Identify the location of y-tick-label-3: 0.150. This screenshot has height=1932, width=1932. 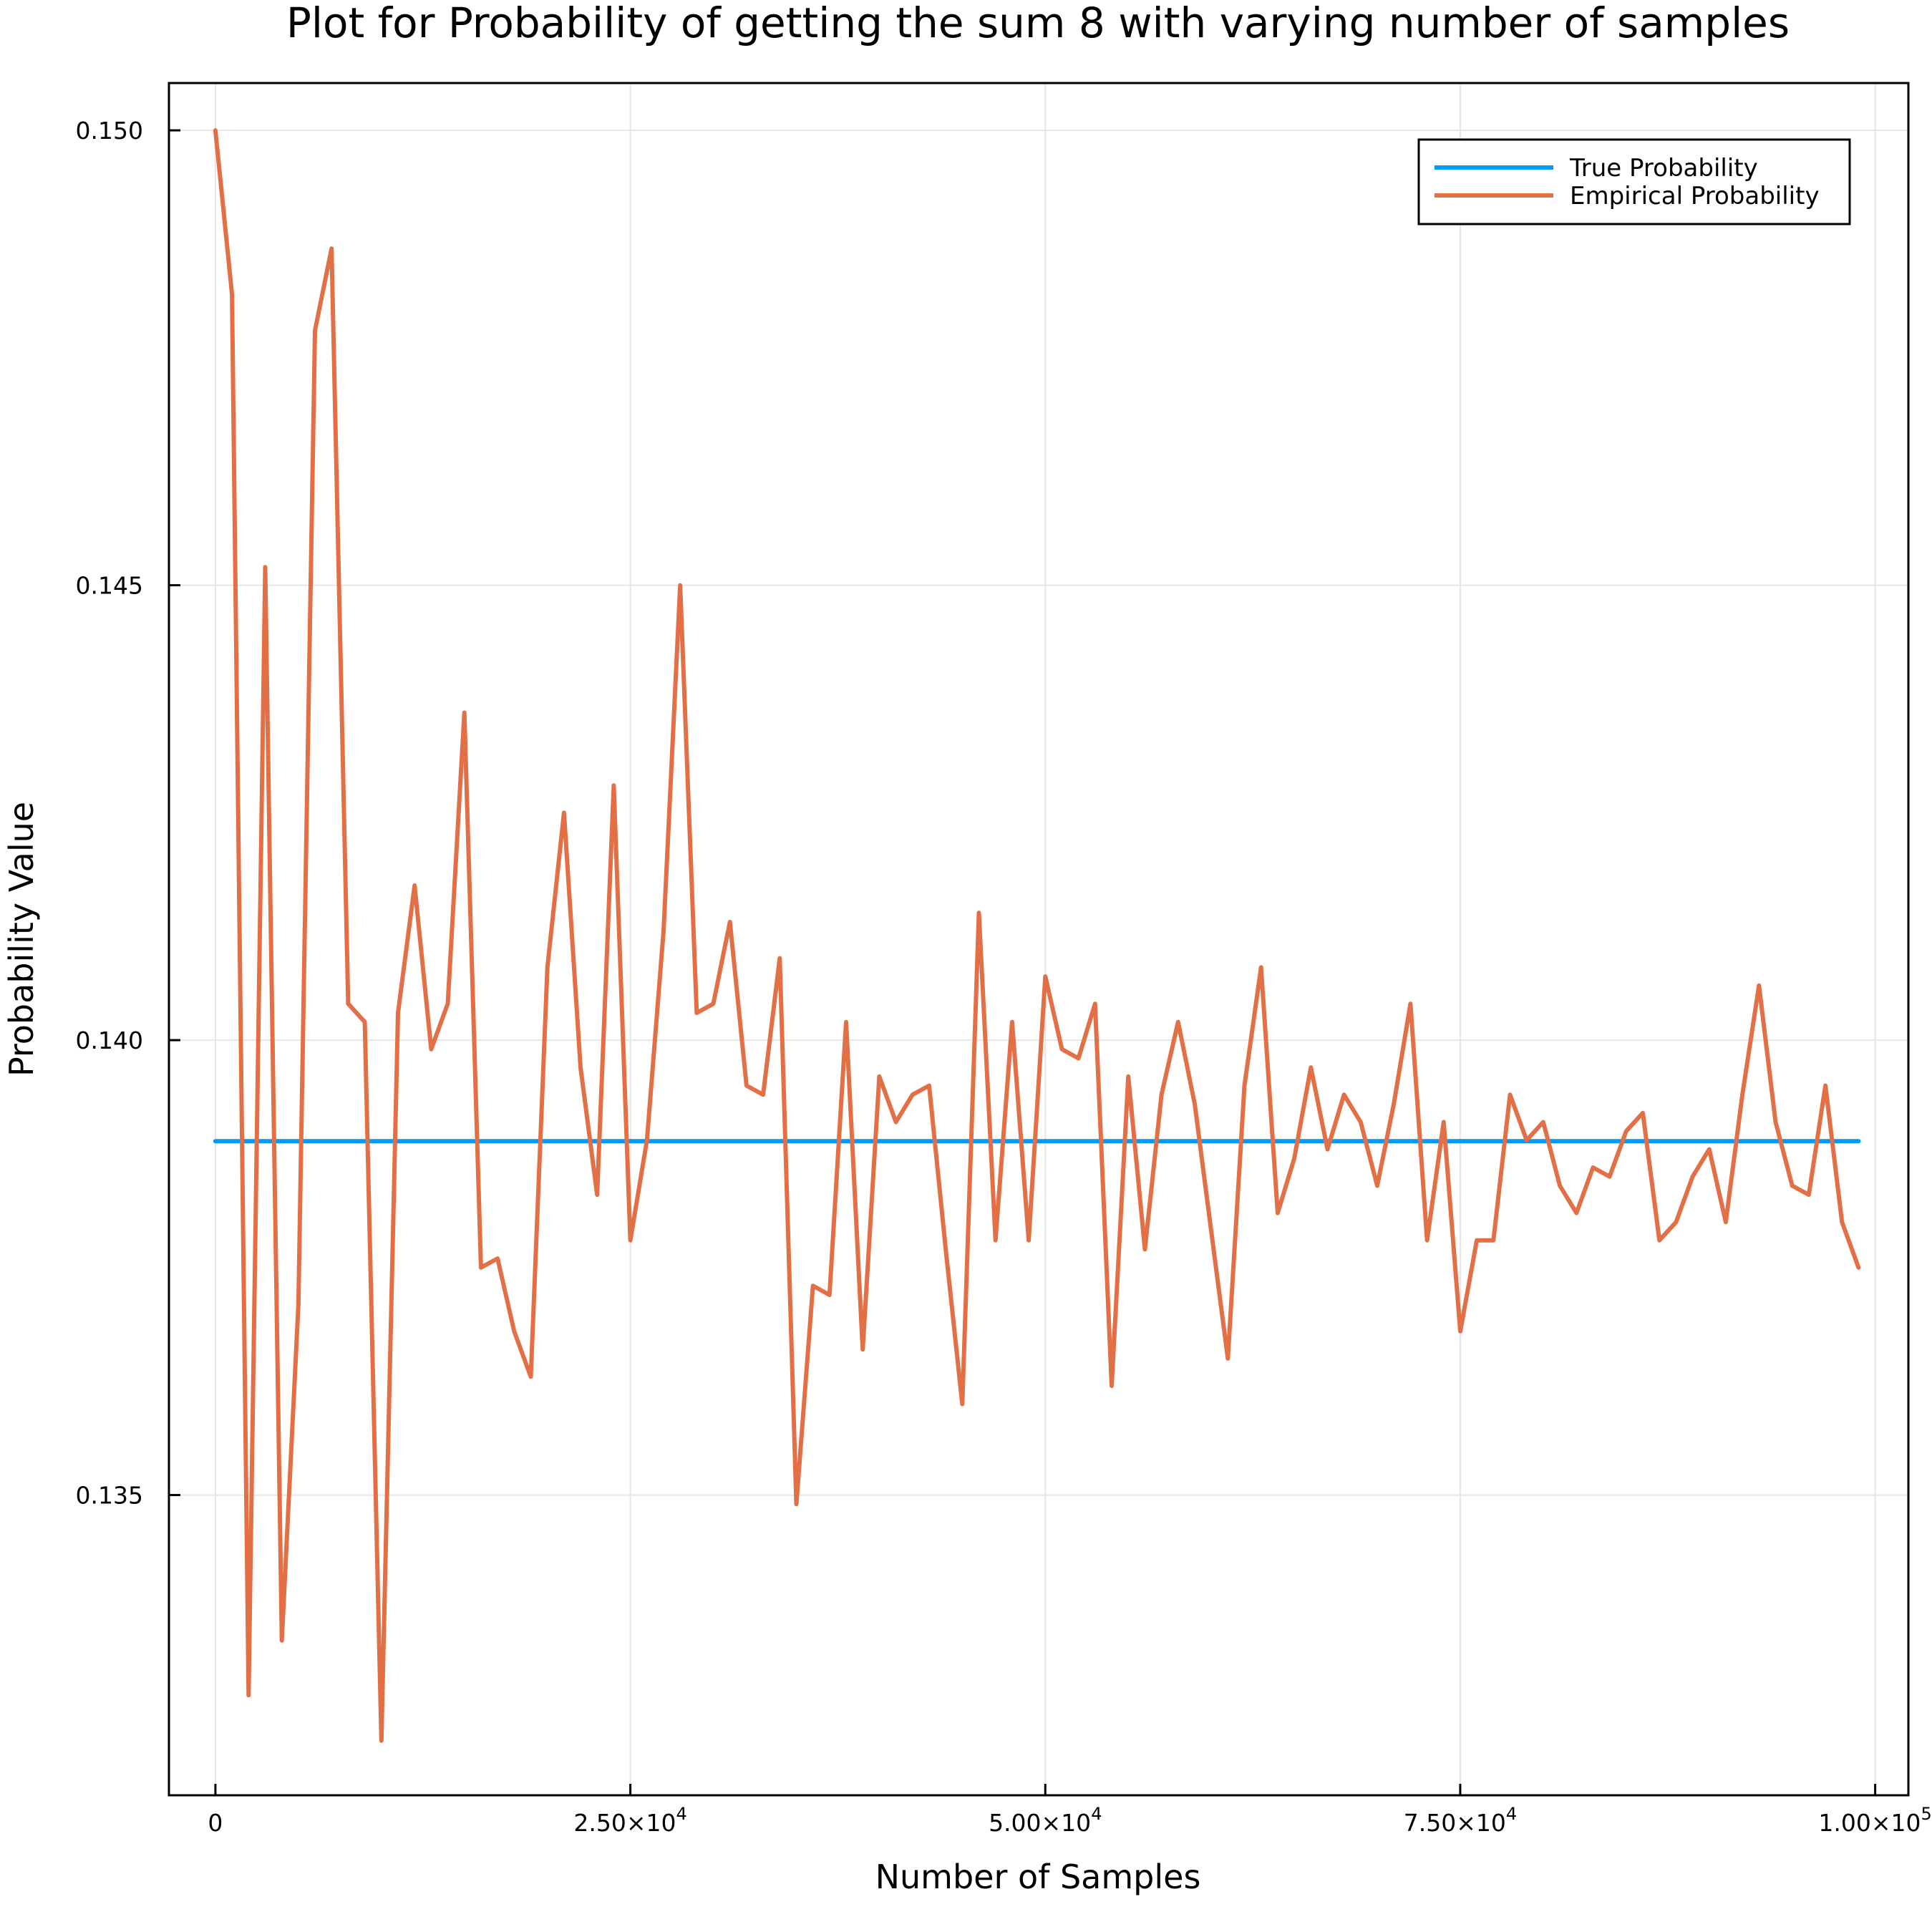
(109, 131).